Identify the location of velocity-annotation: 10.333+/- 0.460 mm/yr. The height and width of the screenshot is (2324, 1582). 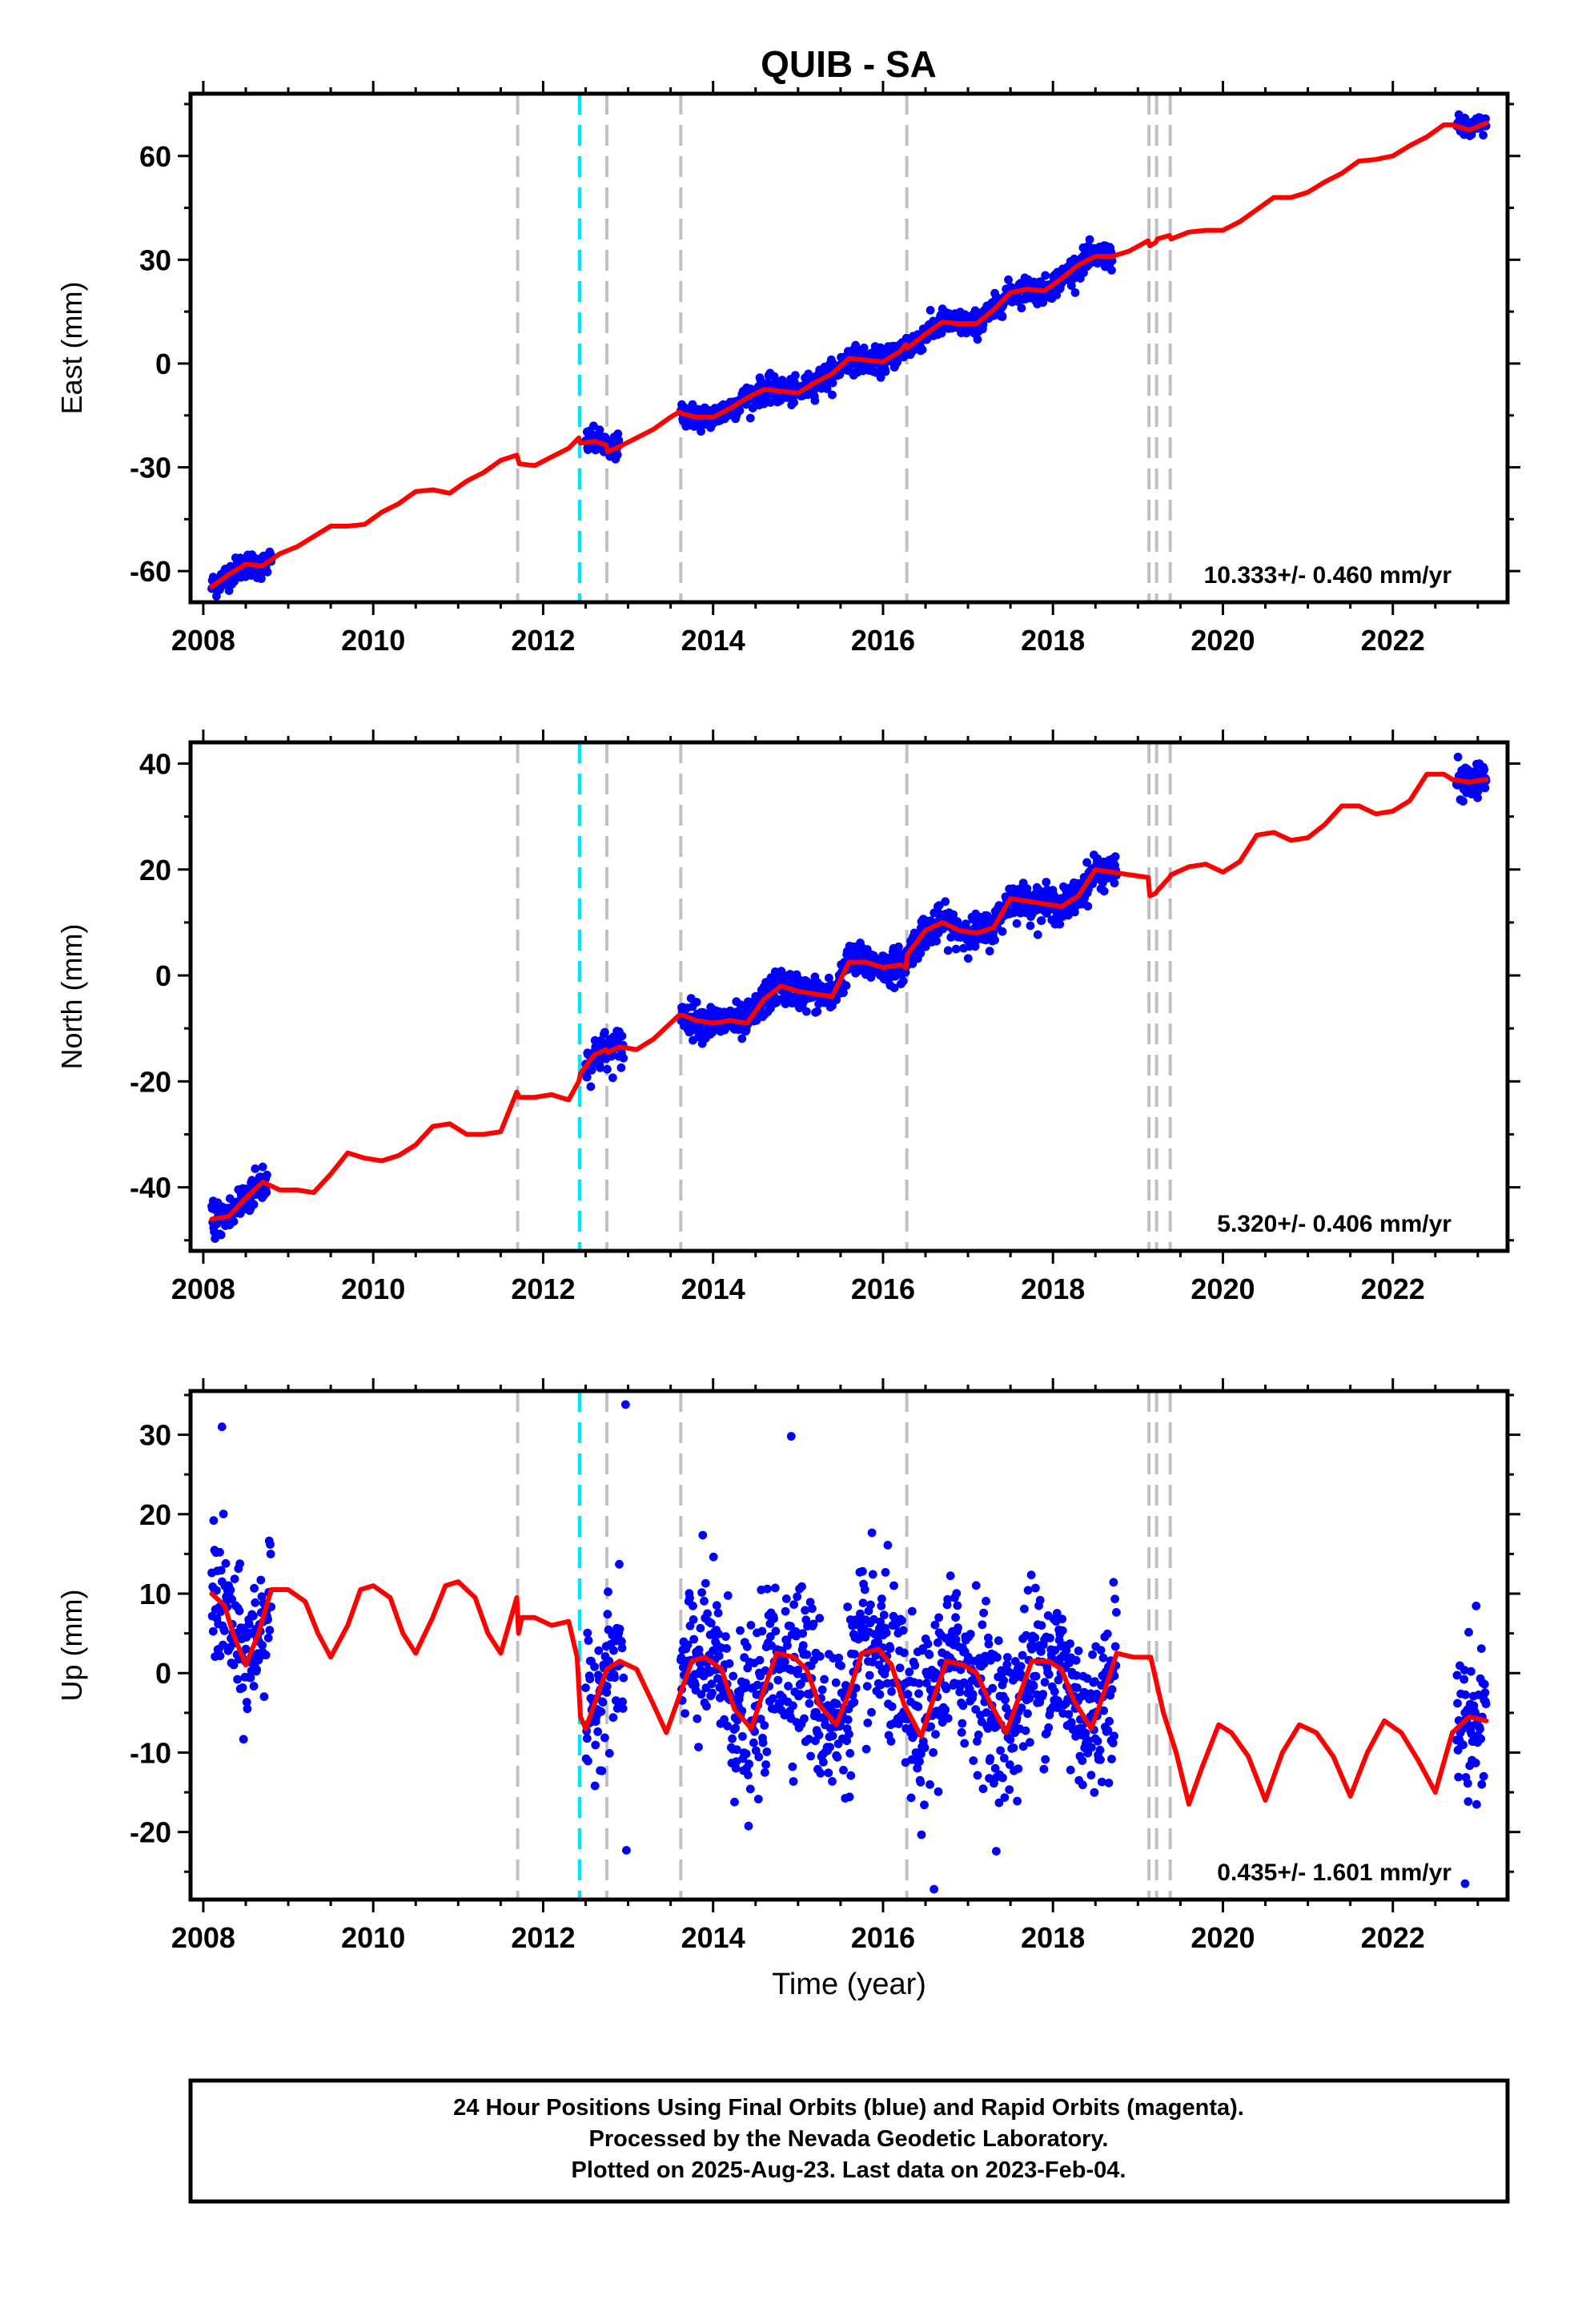
(1328, 575).